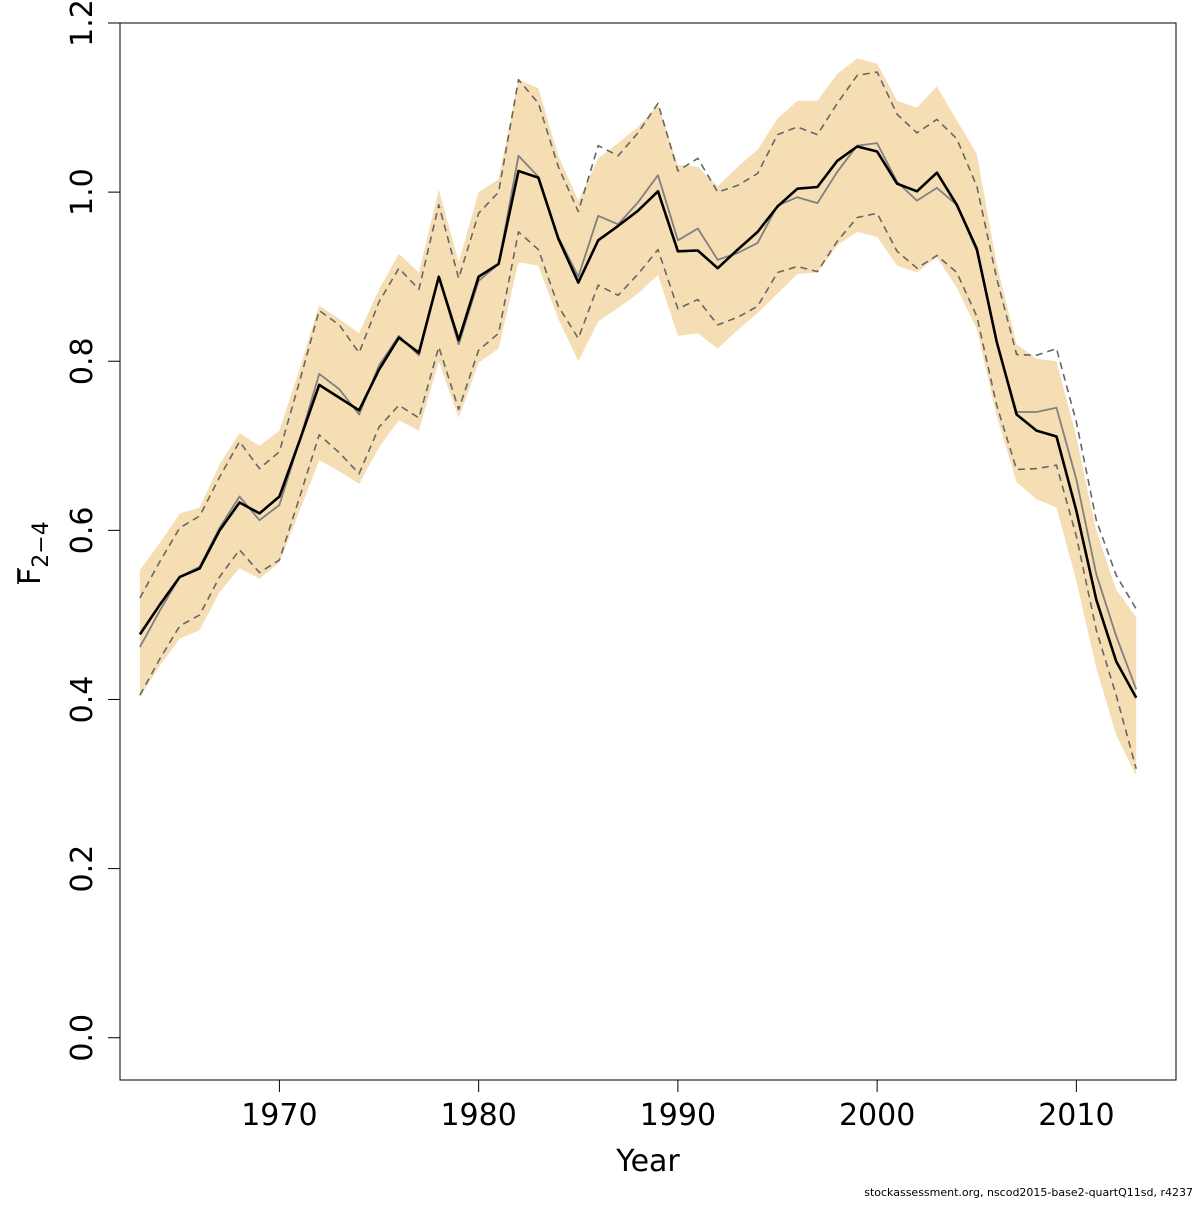 The height and width of the screenshot is (1205, 1200). What do you see at coordinates (82, 23) in the screenshot?
I see `y-tick-label: 1.2` at bounding box center [82, 23].